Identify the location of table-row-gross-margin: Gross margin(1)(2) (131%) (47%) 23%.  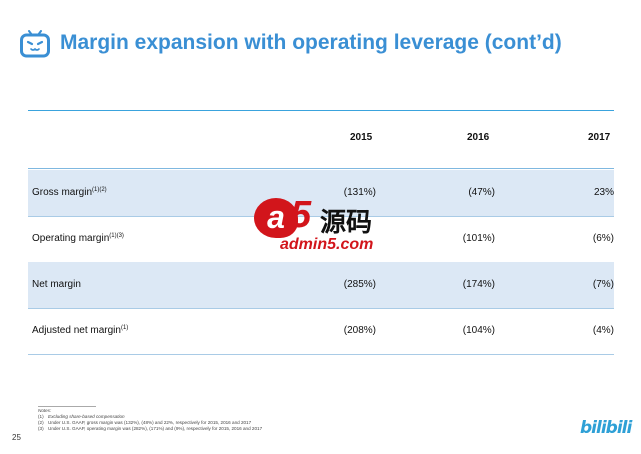
(321, 193).